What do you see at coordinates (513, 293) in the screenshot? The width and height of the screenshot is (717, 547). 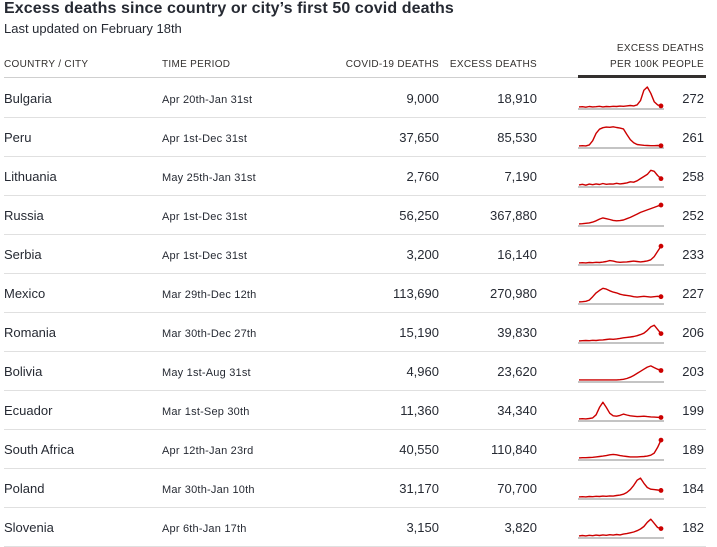 I see `excess-deaths-value: 270,980` at bounding box center [513, 293].